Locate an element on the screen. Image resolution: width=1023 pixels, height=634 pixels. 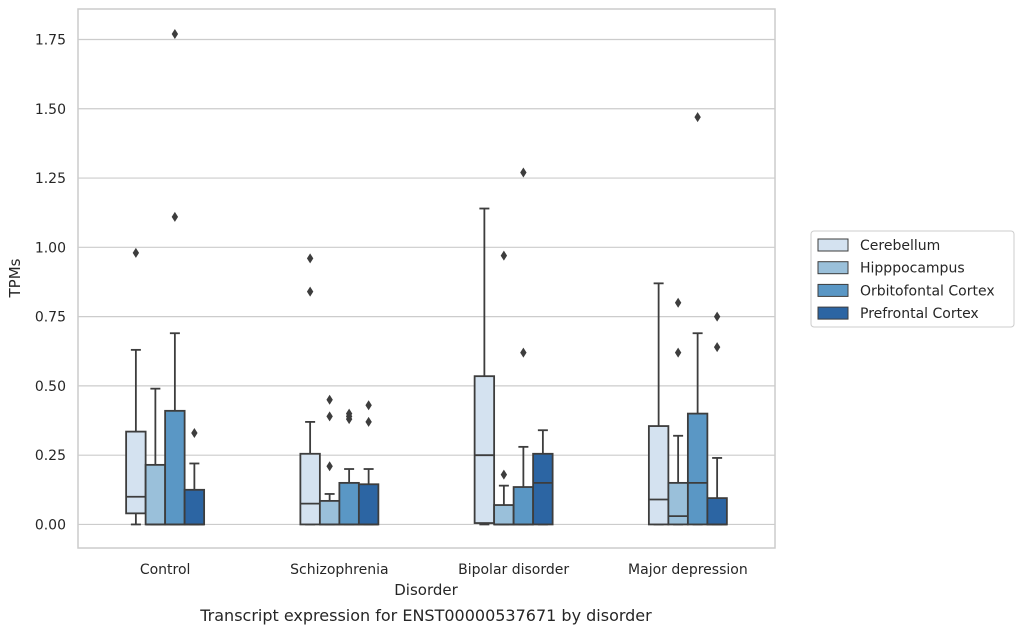
y-axis-label: TPMs is located at coordinates (15, 278).